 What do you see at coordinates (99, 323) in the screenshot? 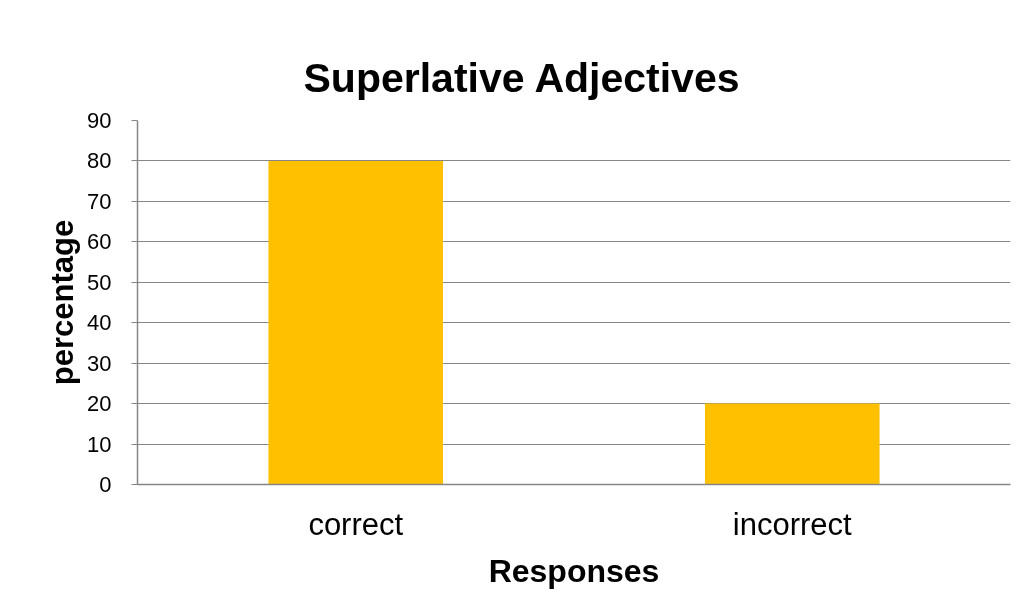
I see `y-tick-label: 40` at bounding box center [99, 323].